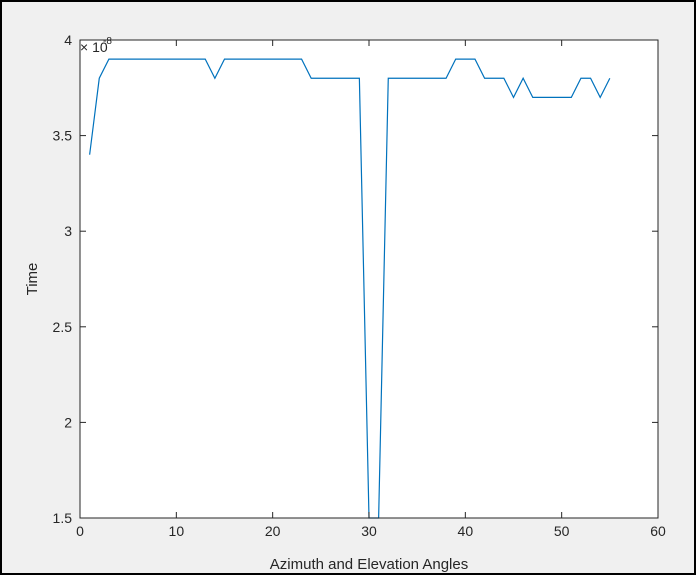  Describe the element at coordinates (32, 279) in the screenshot. I see `y-axis-label: Time` at that location.